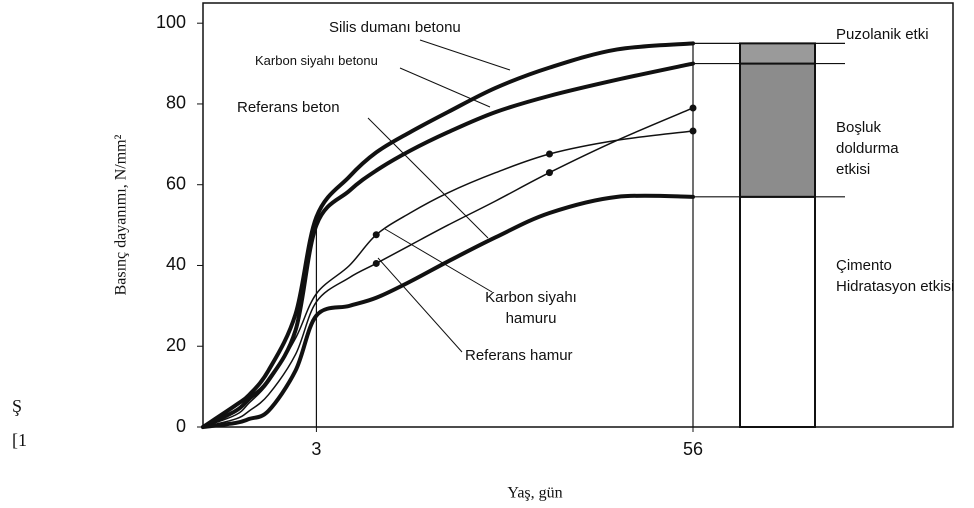 The width and height of the screenshot is (974, 508). I want to click on x-axis-label: Yaş, gün, so click(534, 493).